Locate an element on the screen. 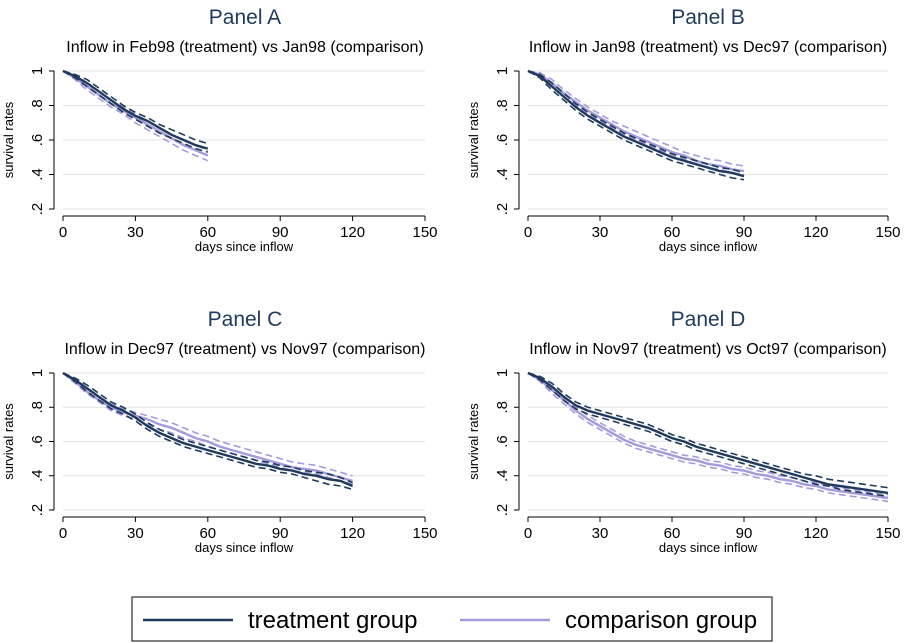 The height and width of the screenshot is (643, 914). legend-label-comparison: comparison group is located at coordinates (661, 620).